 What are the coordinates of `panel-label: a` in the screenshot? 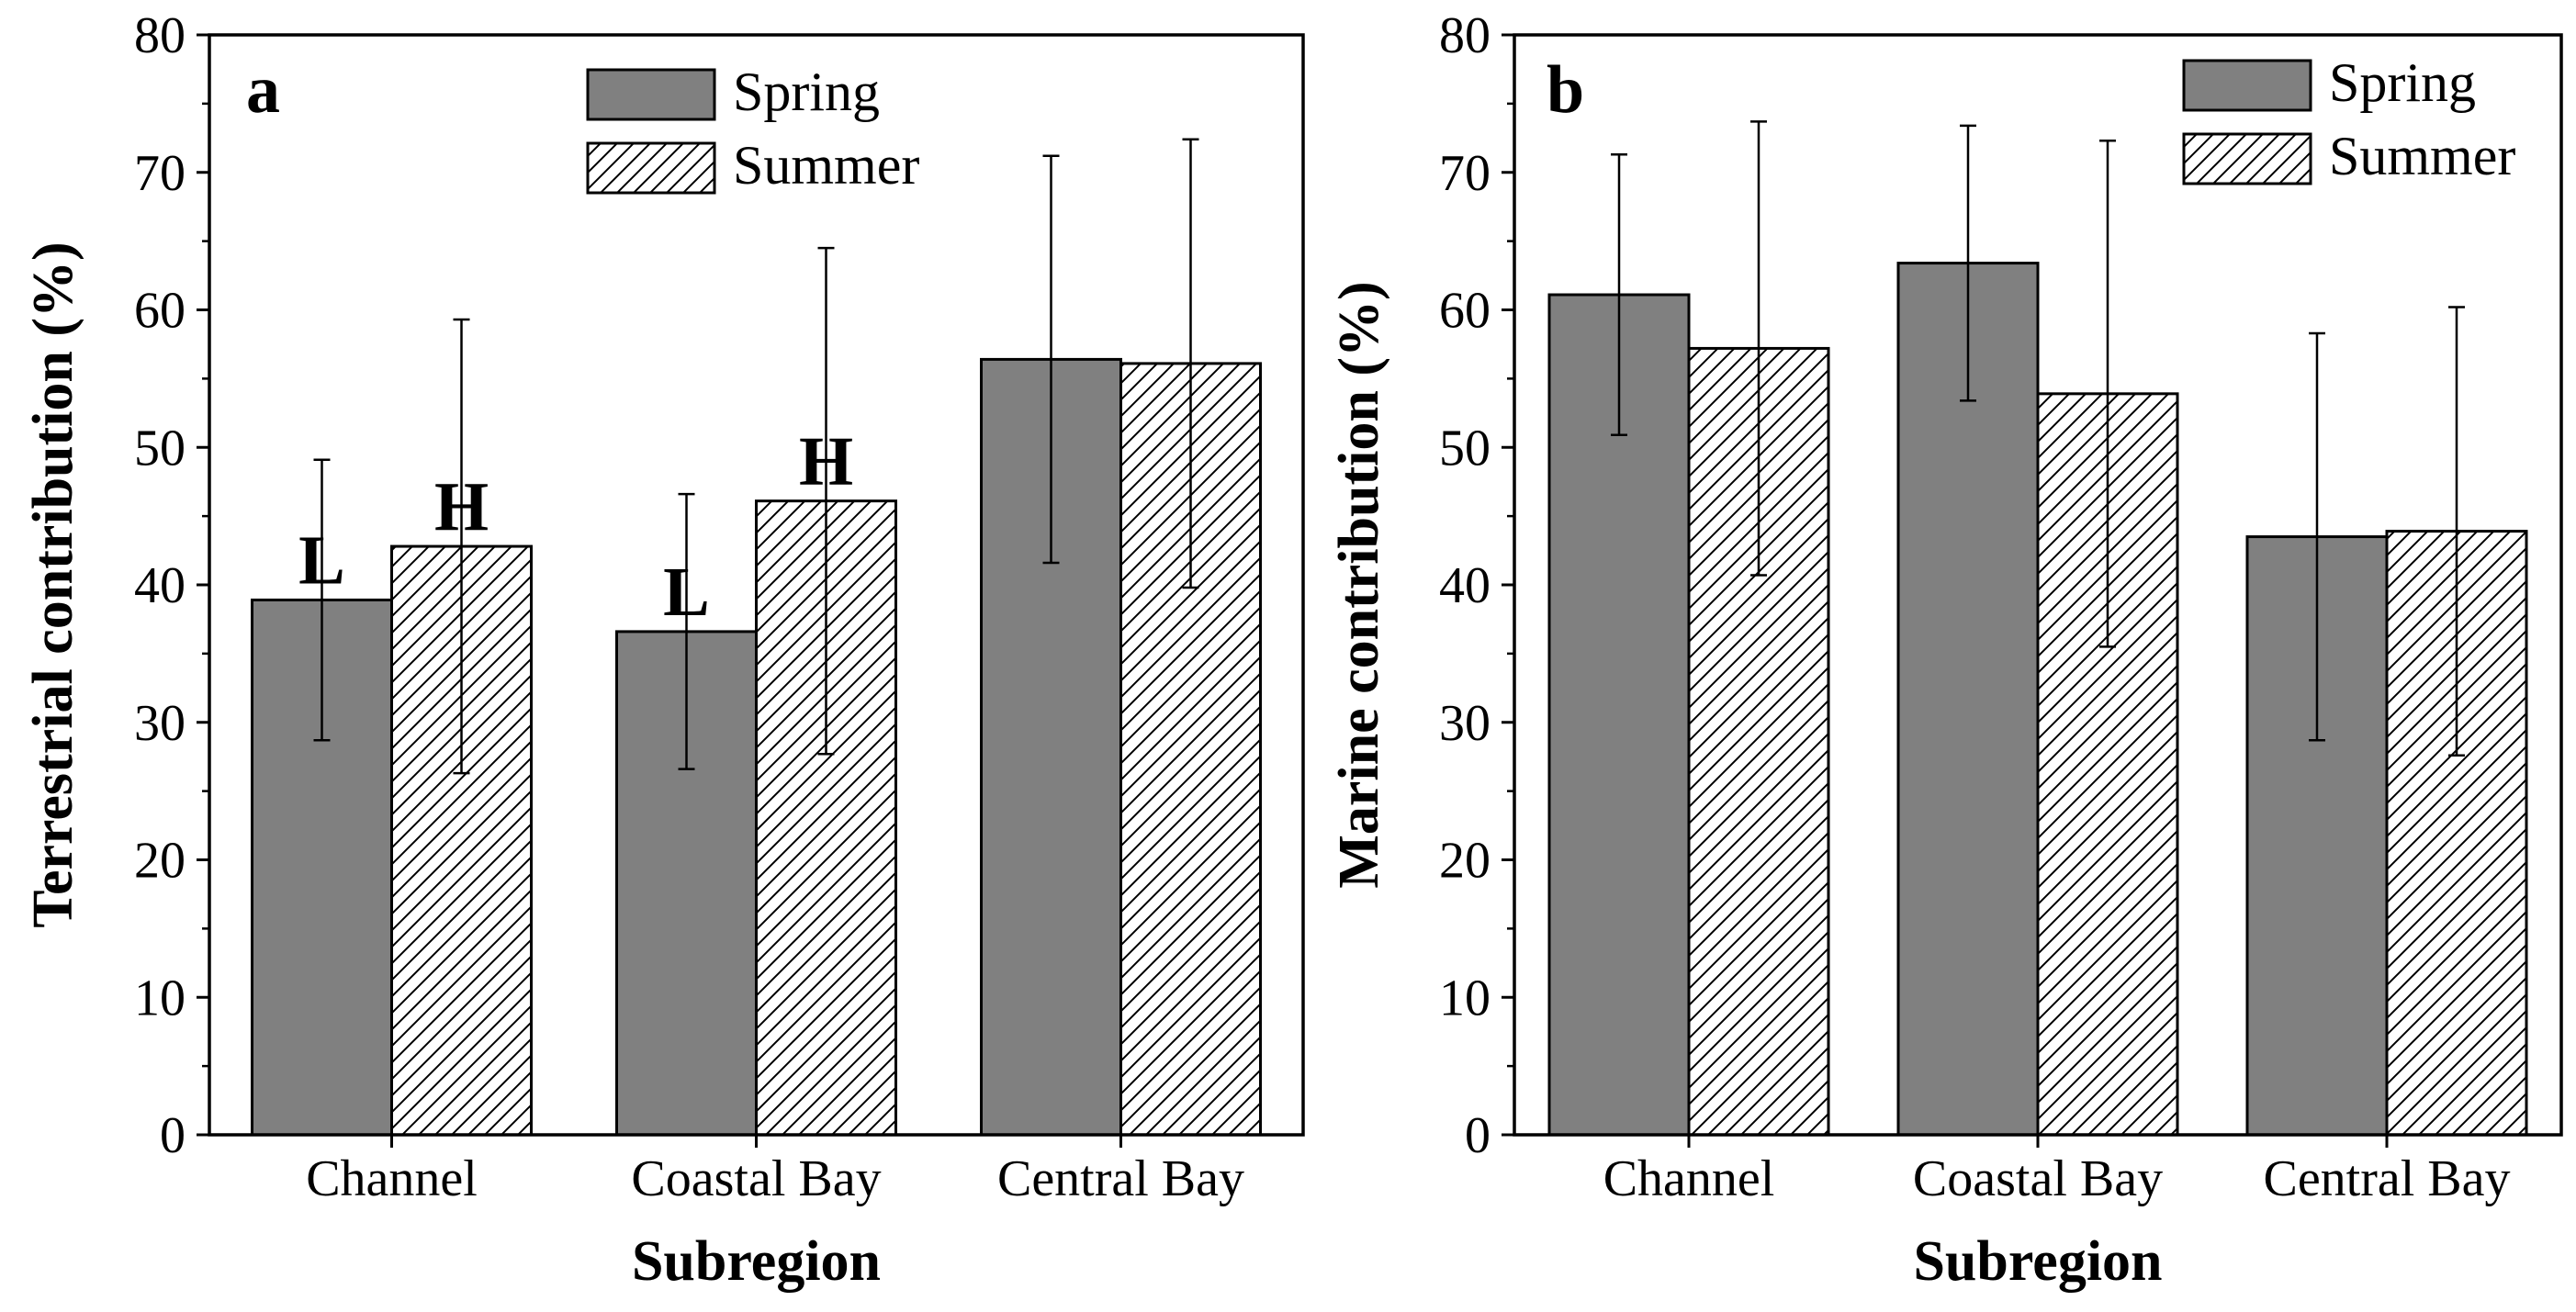 It's located at (263, 90).